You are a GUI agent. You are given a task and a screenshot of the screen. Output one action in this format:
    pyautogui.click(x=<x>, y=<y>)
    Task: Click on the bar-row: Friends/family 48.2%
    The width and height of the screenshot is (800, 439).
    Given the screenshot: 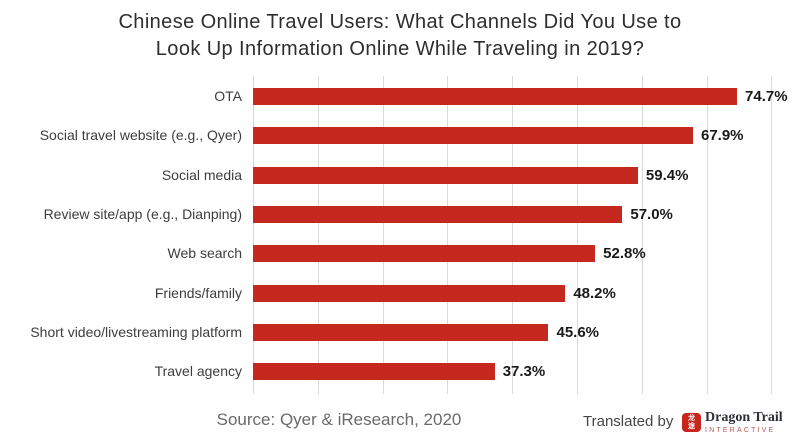 What is the action you would take?
    pyautogui.click(x=400, y=293)
    